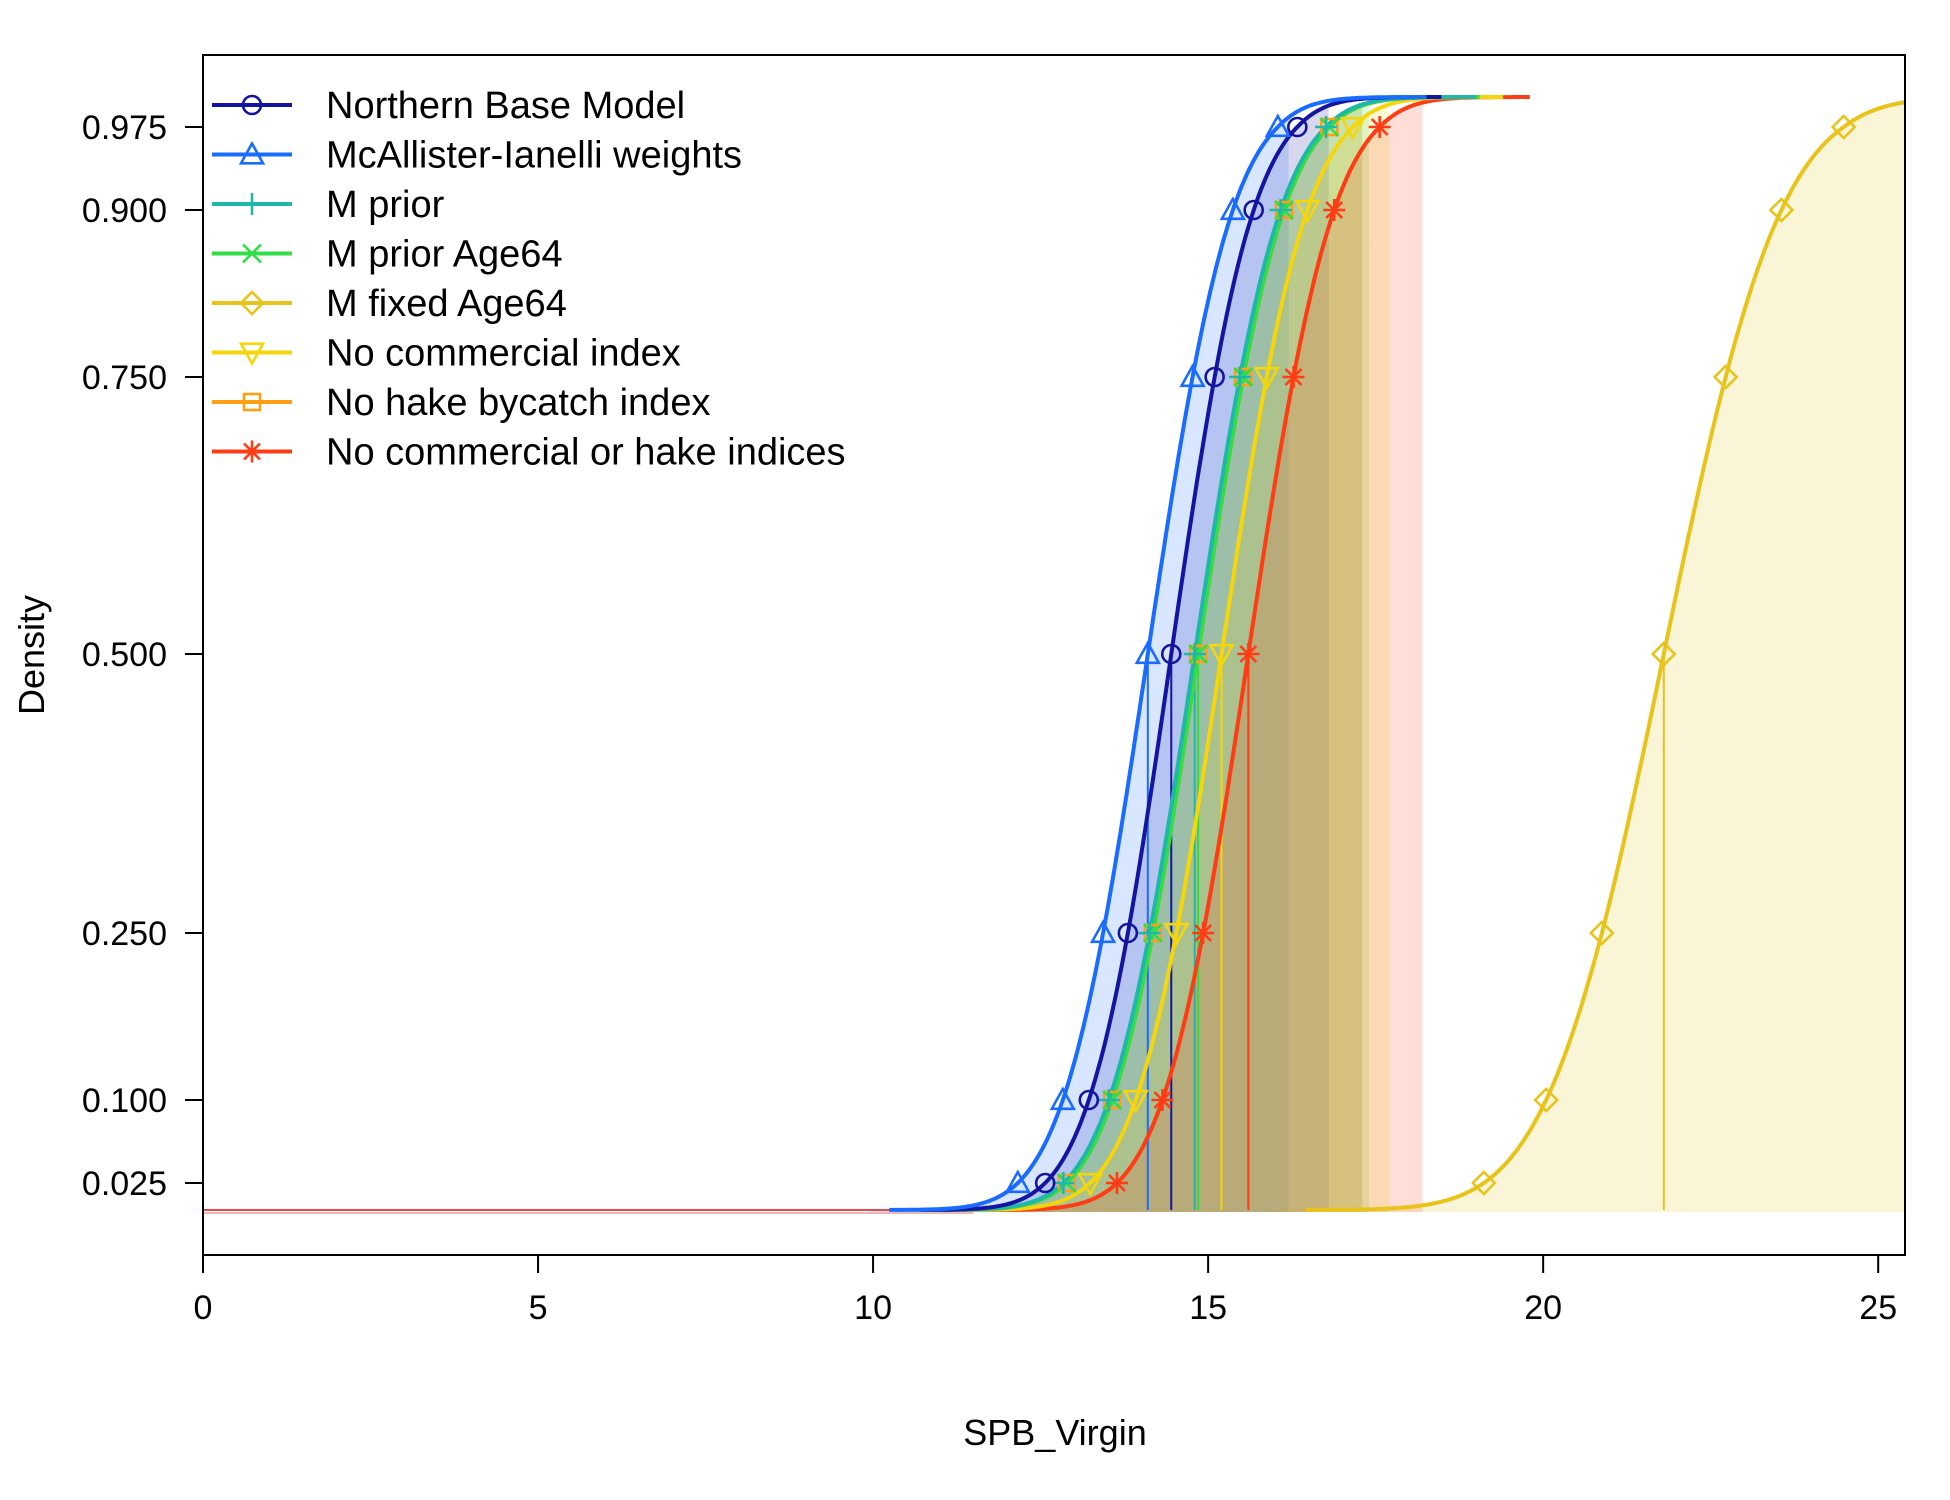 The width and height of the screenshot is (1950, 1500). Describe the element at coordinates (873, 1308) in the screenshot. I see `x-tick-label: 10` at that location.